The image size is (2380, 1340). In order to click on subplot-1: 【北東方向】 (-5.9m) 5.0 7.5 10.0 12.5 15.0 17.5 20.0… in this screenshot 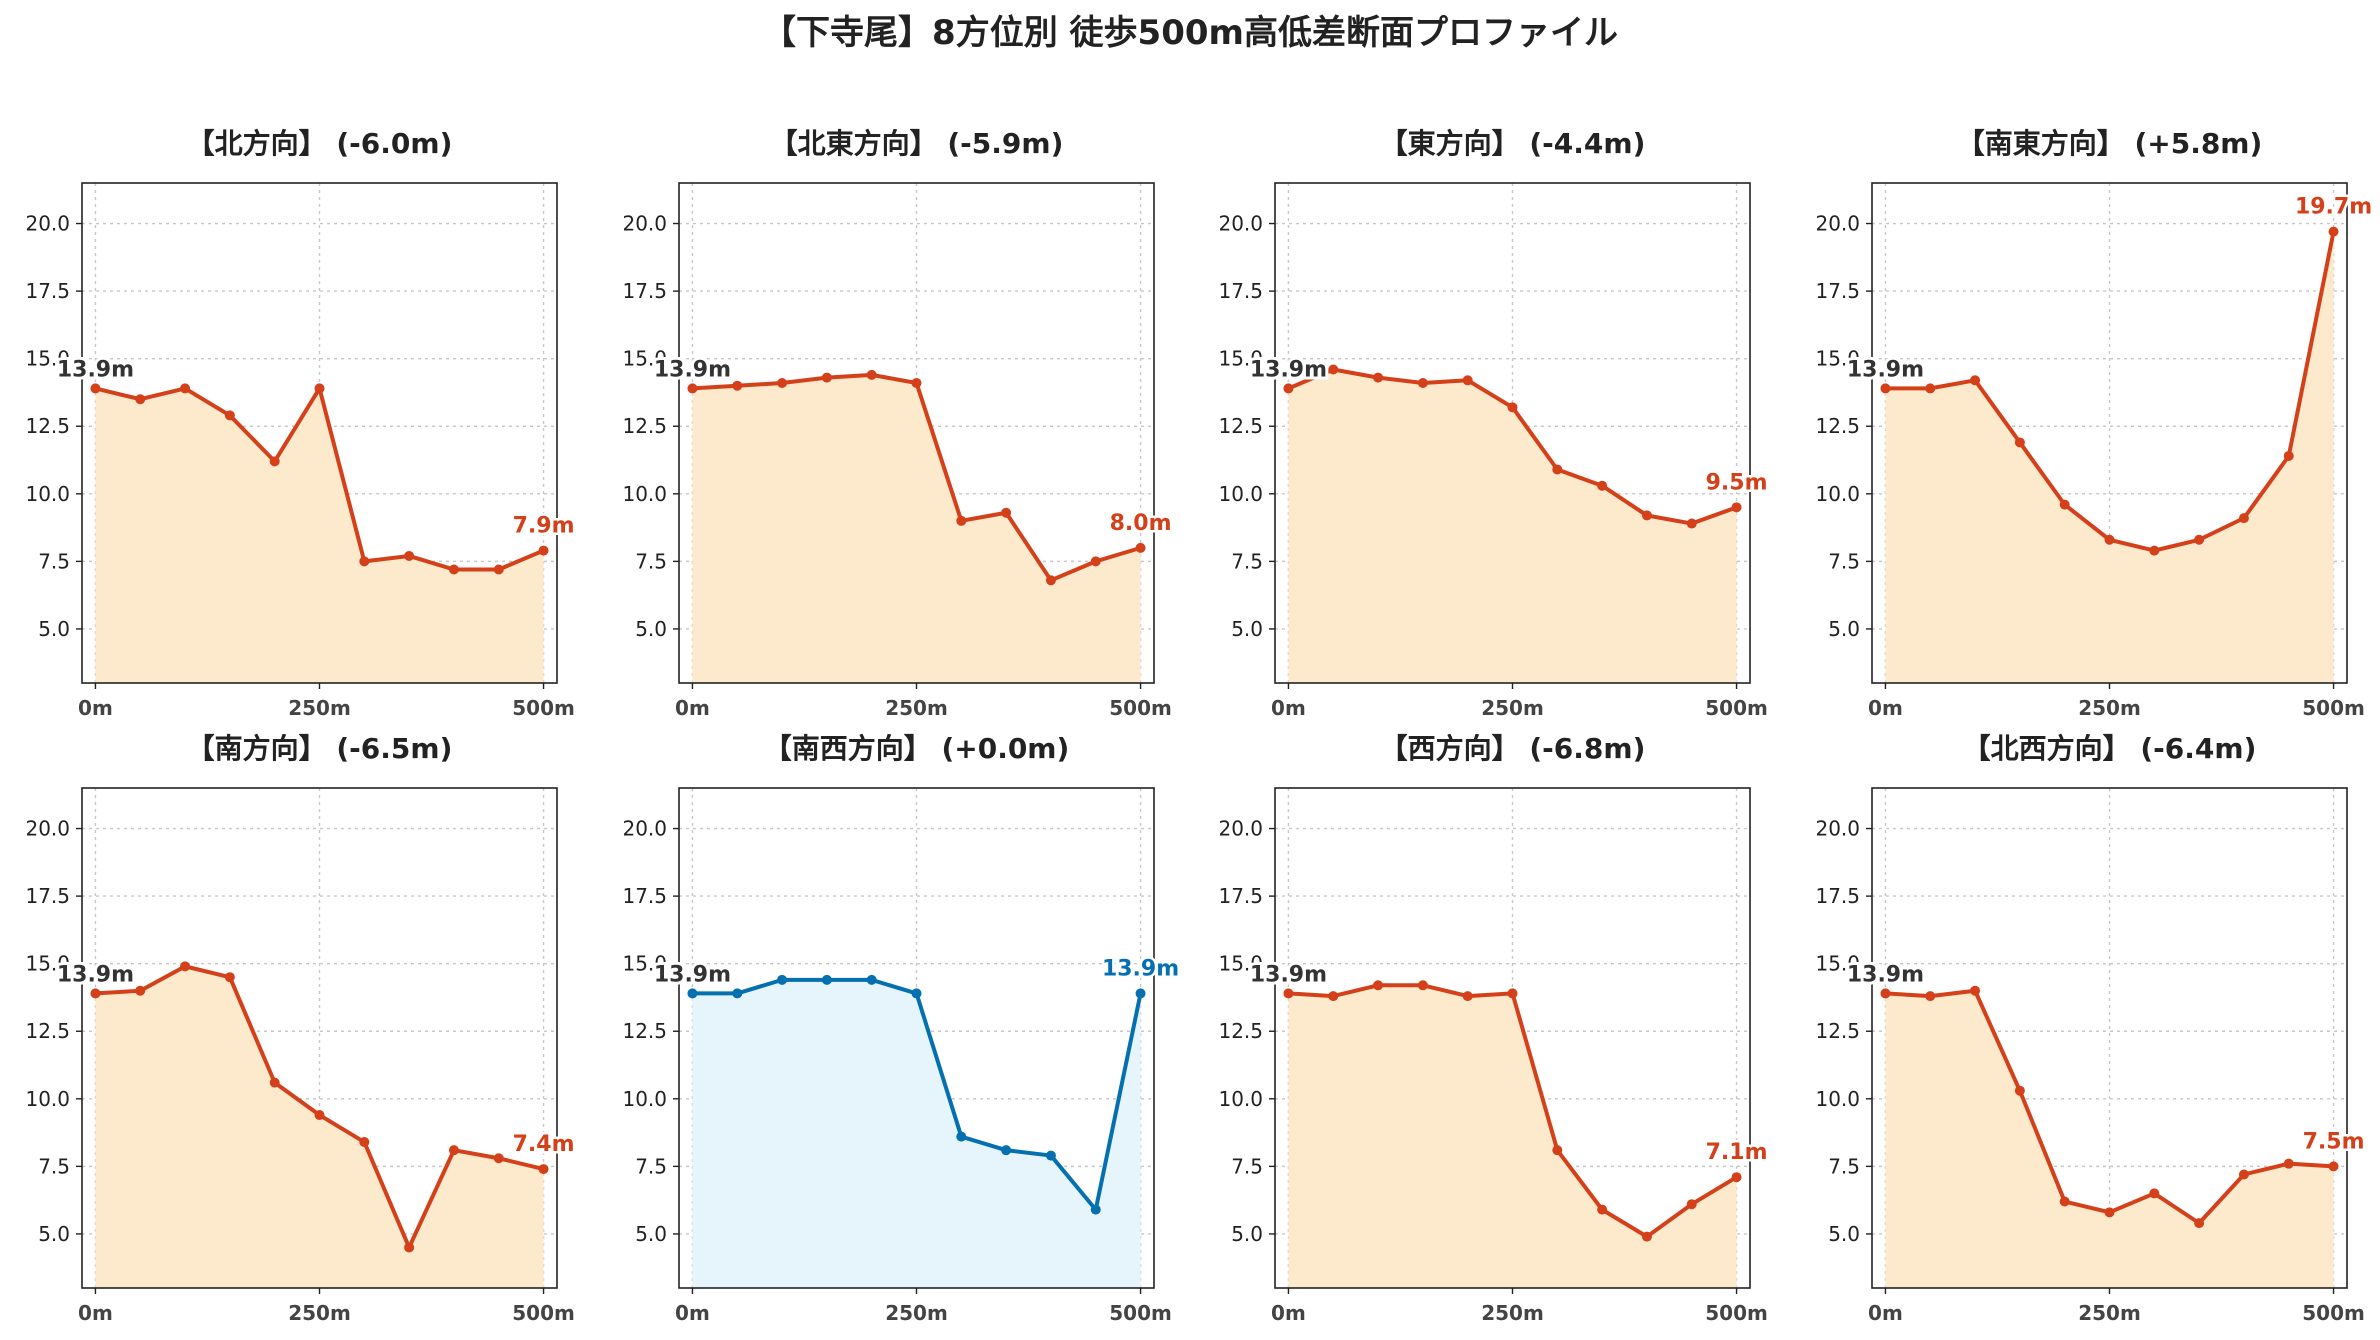, I will do `click(898, 423)`.